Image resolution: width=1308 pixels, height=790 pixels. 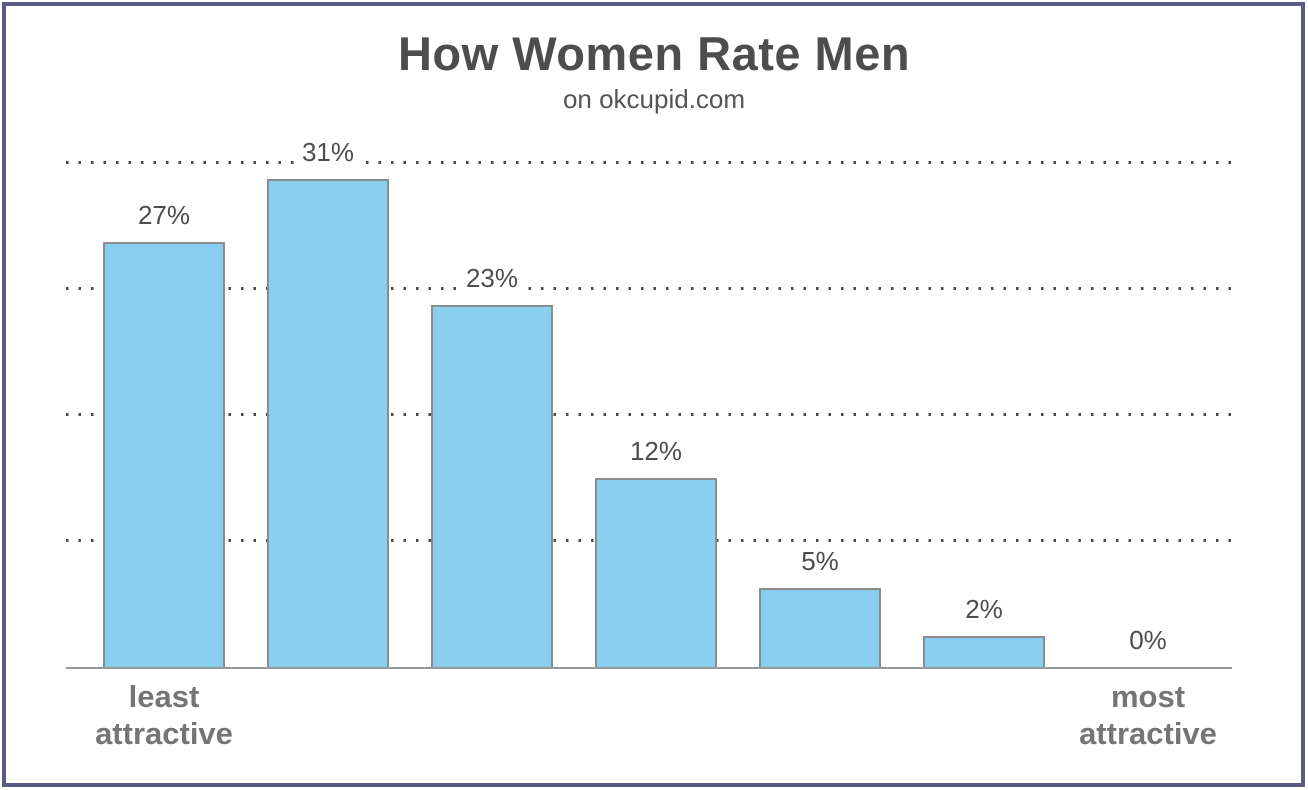 What do you see at coordinates (649, 162) in the screenshot?
I see `gridline-32-percent` at bounding box center [649, 162].